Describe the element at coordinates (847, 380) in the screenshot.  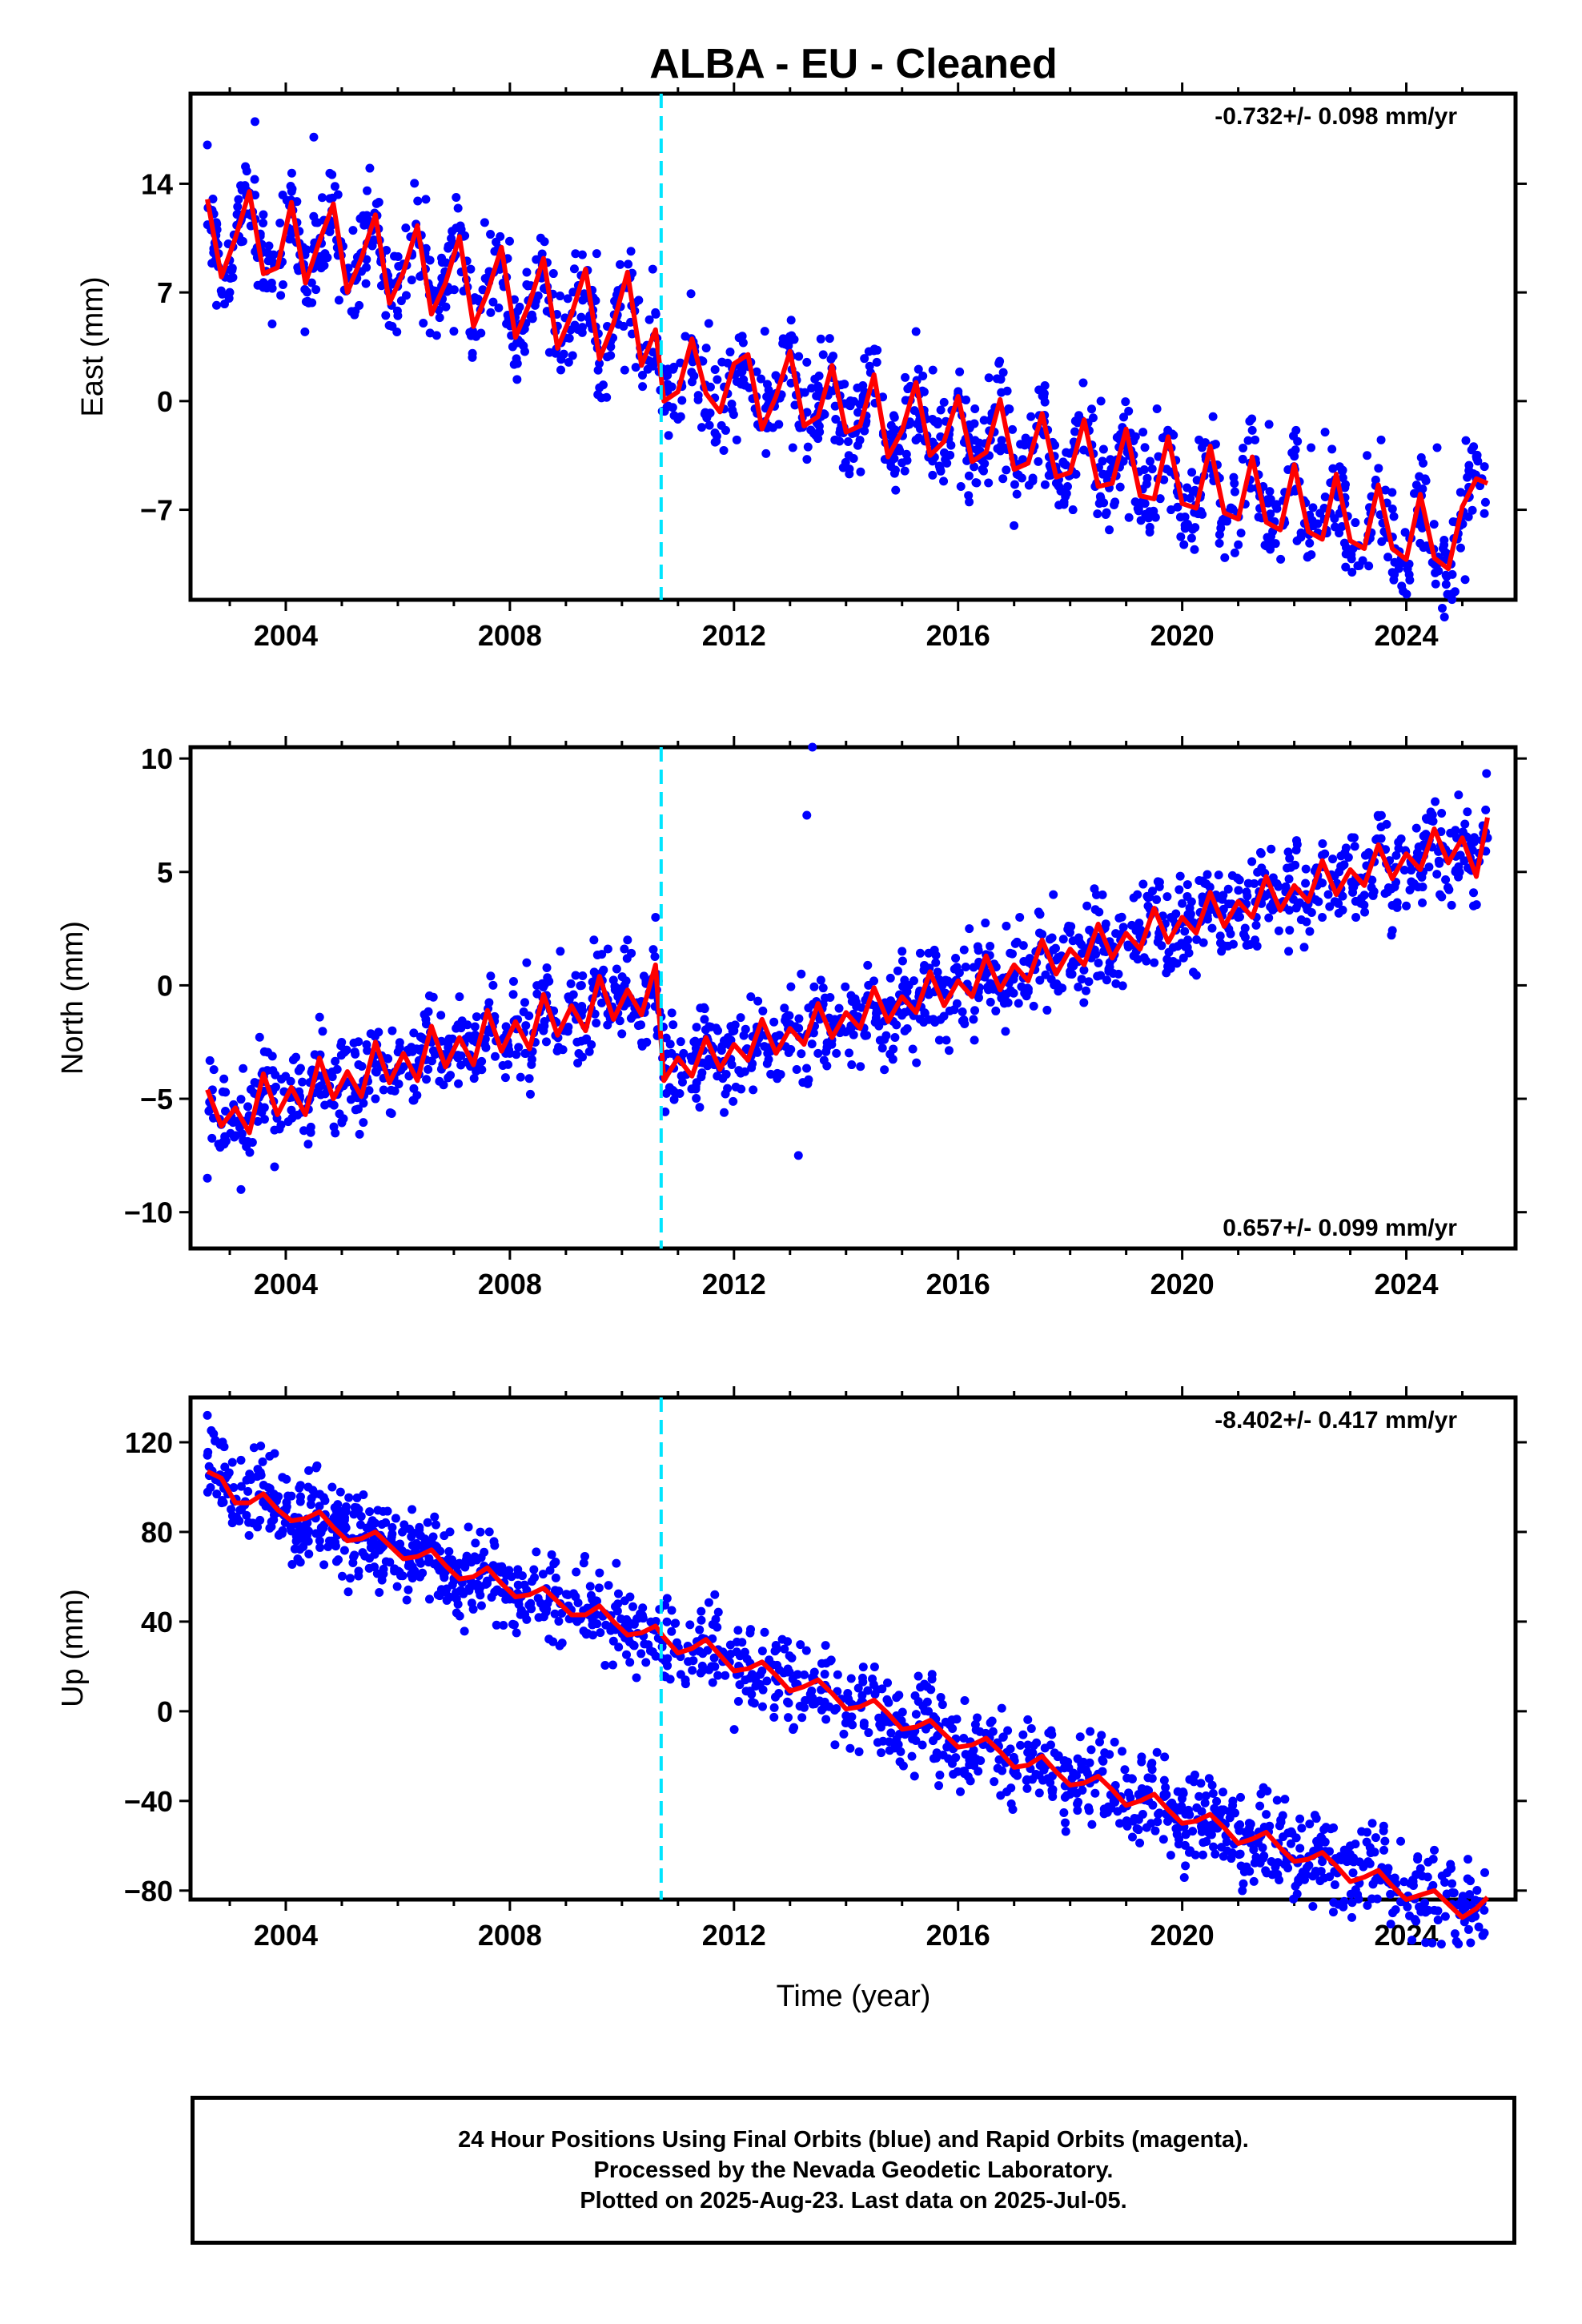
I see `model-line-east` at that location.